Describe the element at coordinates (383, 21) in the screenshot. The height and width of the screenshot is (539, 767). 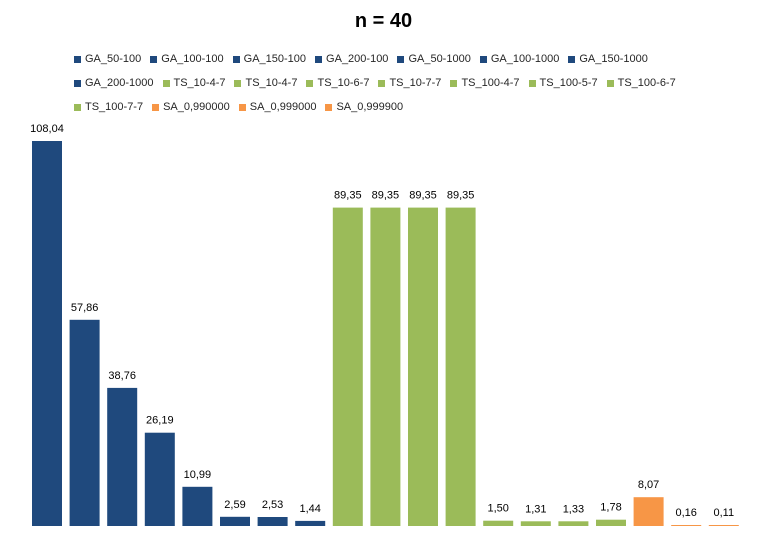
I see `chart-title: n = 40` at that location.